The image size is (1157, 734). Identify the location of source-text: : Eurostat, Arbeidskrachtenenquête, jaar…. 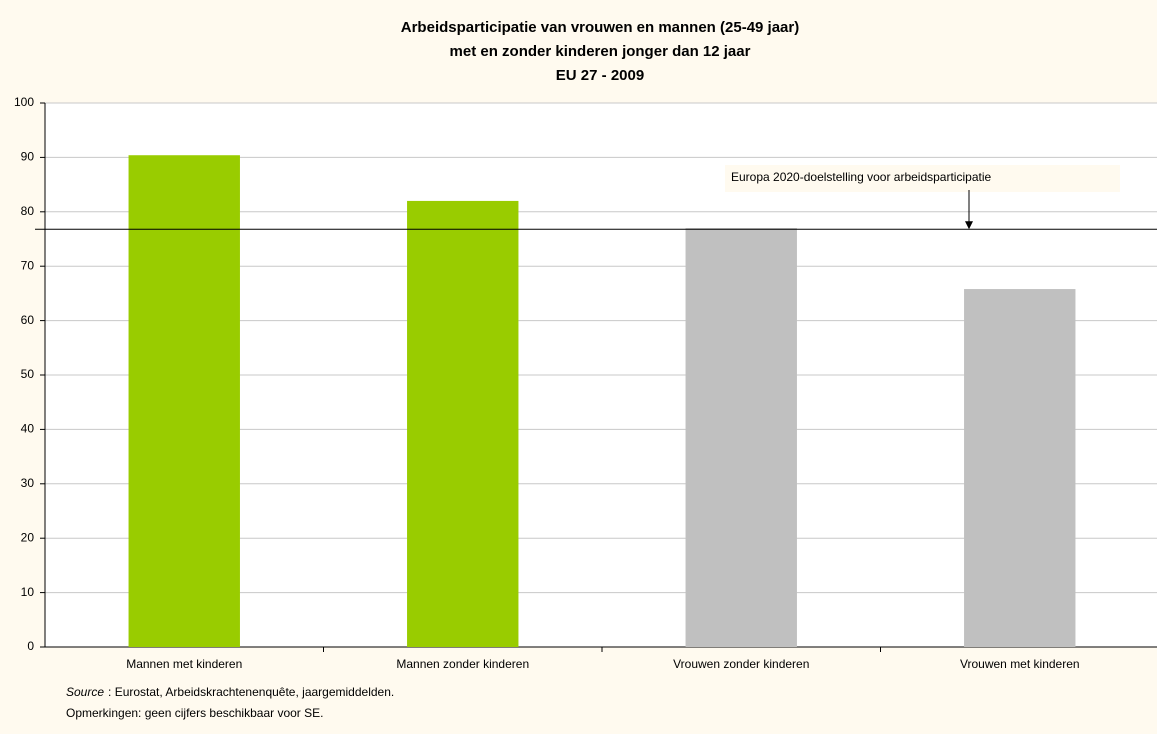
(251, 692).